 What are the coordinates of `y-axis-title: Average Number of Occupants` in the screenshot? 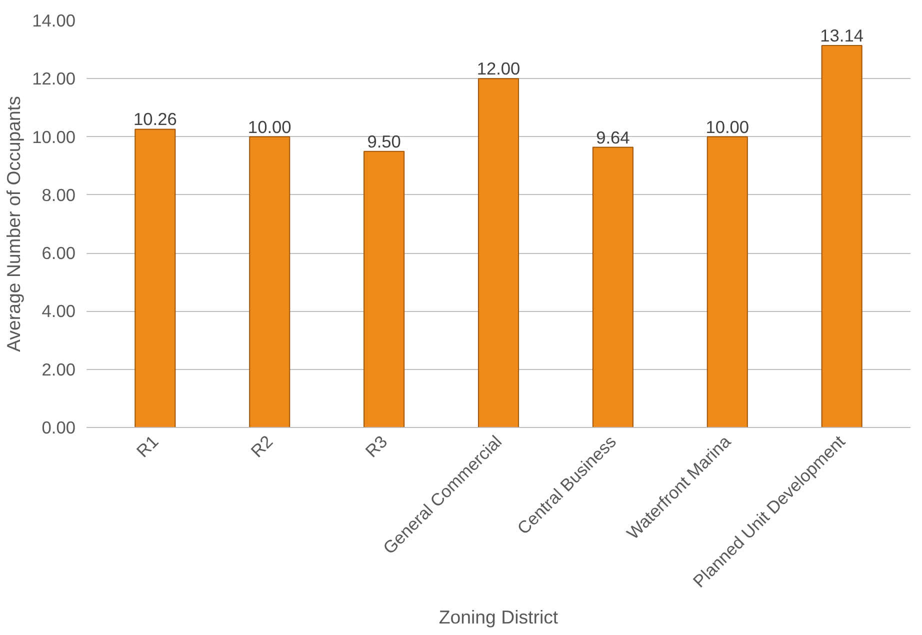 It's located at (13, 224).